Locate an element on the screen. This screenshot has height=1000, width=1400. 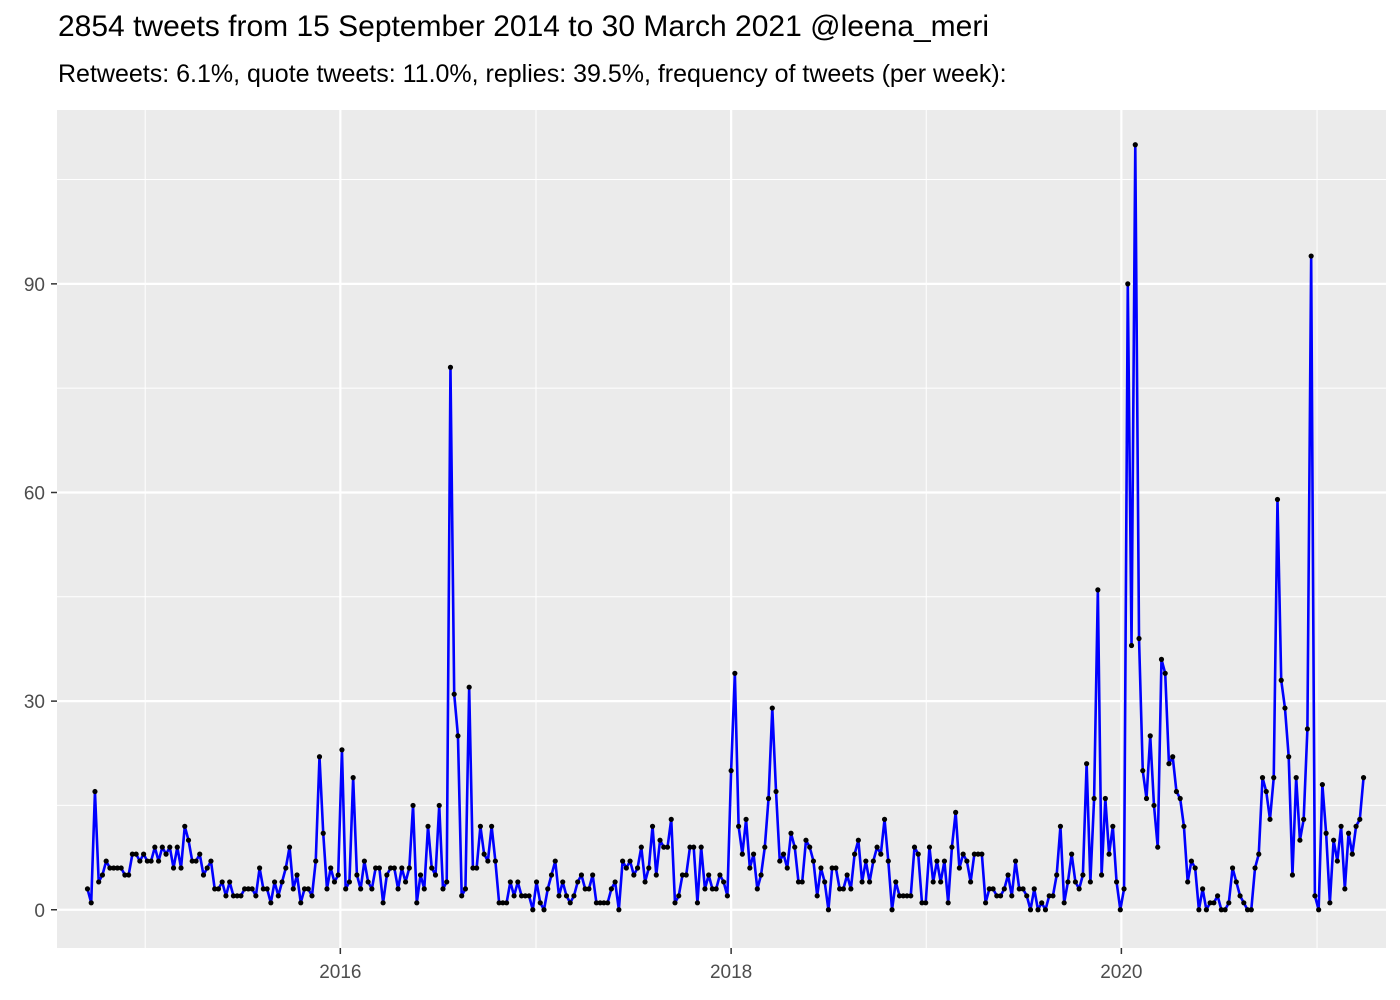
y-tick-label: 30 is located at coordinates (34, 702).